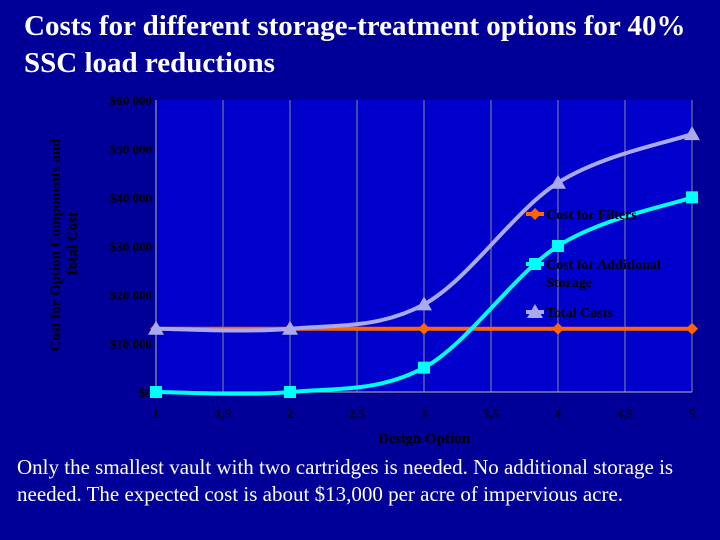 The height and width of the screenshot is (540, 720). Describe the element at coordinates (625, 413) in the screenshot. I see `x-tick-label: 4,5` at that location.